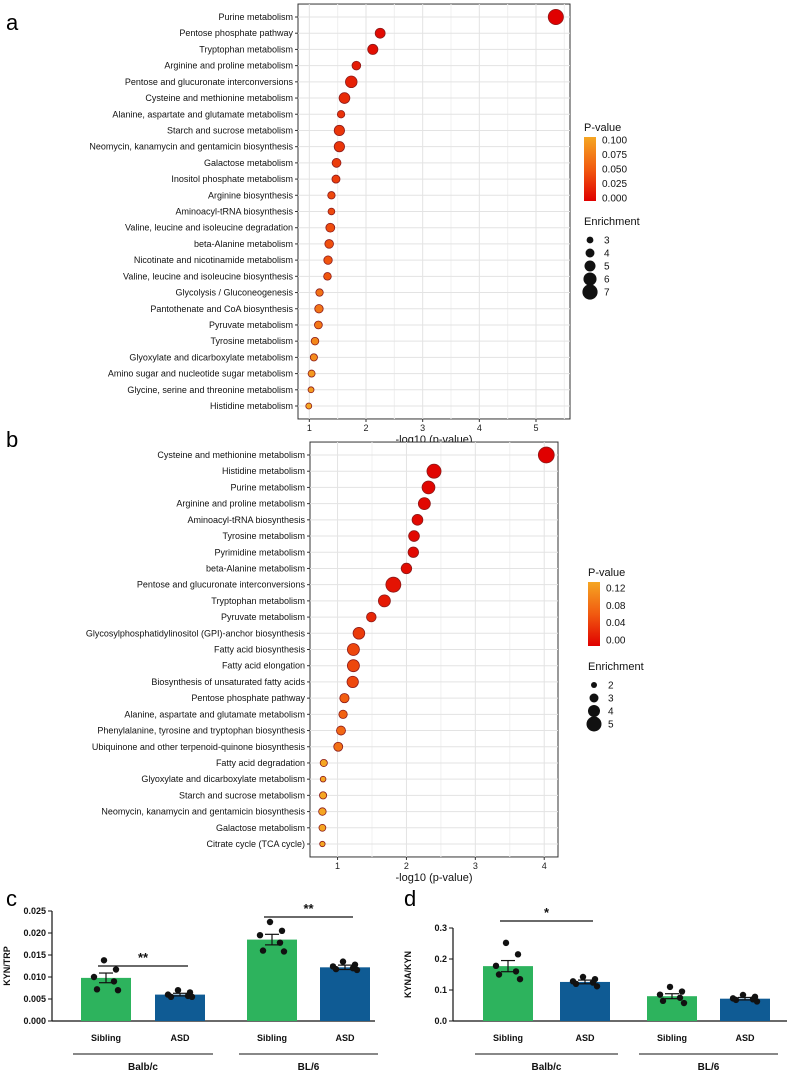 The height and width of the screenshot is (1091, 800). I want to click on x-tick-label: 3, so click(475, 866).